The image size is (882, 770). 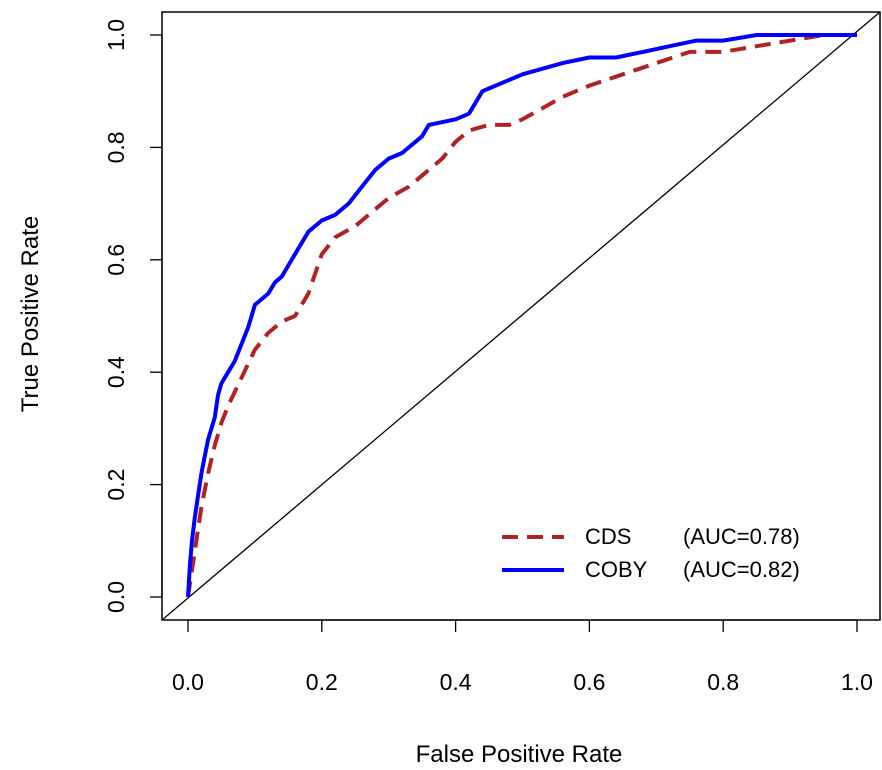 What do you see at coordinates (456, 682) in the screenshot?
I see `x-tick-label: 0.4` at bounding box center [456, 682].